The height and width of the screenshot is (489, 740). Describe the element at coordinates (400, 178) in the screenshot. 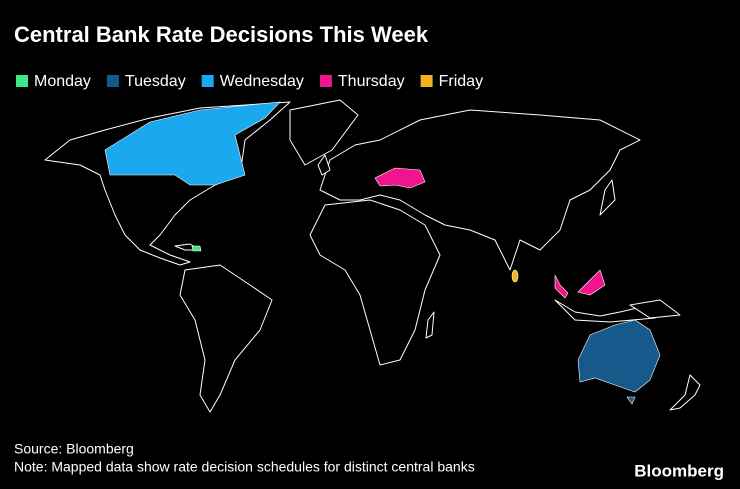

I see `ukraine` at that location.